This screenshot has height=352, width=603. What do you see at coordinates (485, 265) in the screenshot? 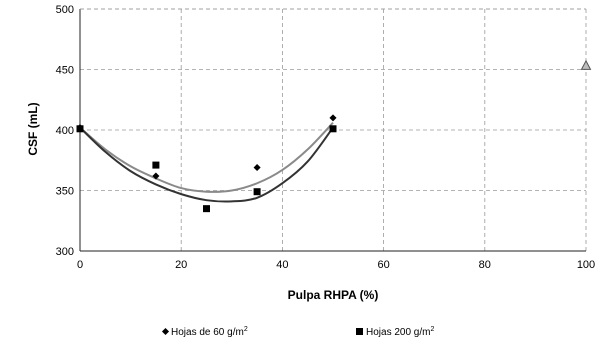
I see `x-tick-label: 80` at bounding box center [485, 265].